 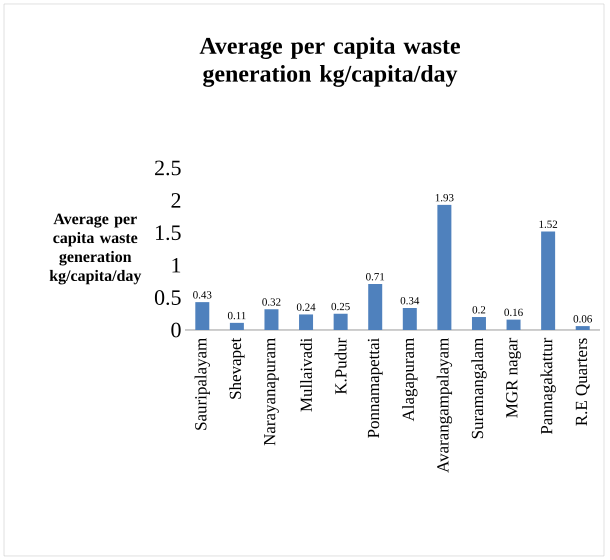 I want to click on y-tick-label: 1, so click(x=176, y=265).